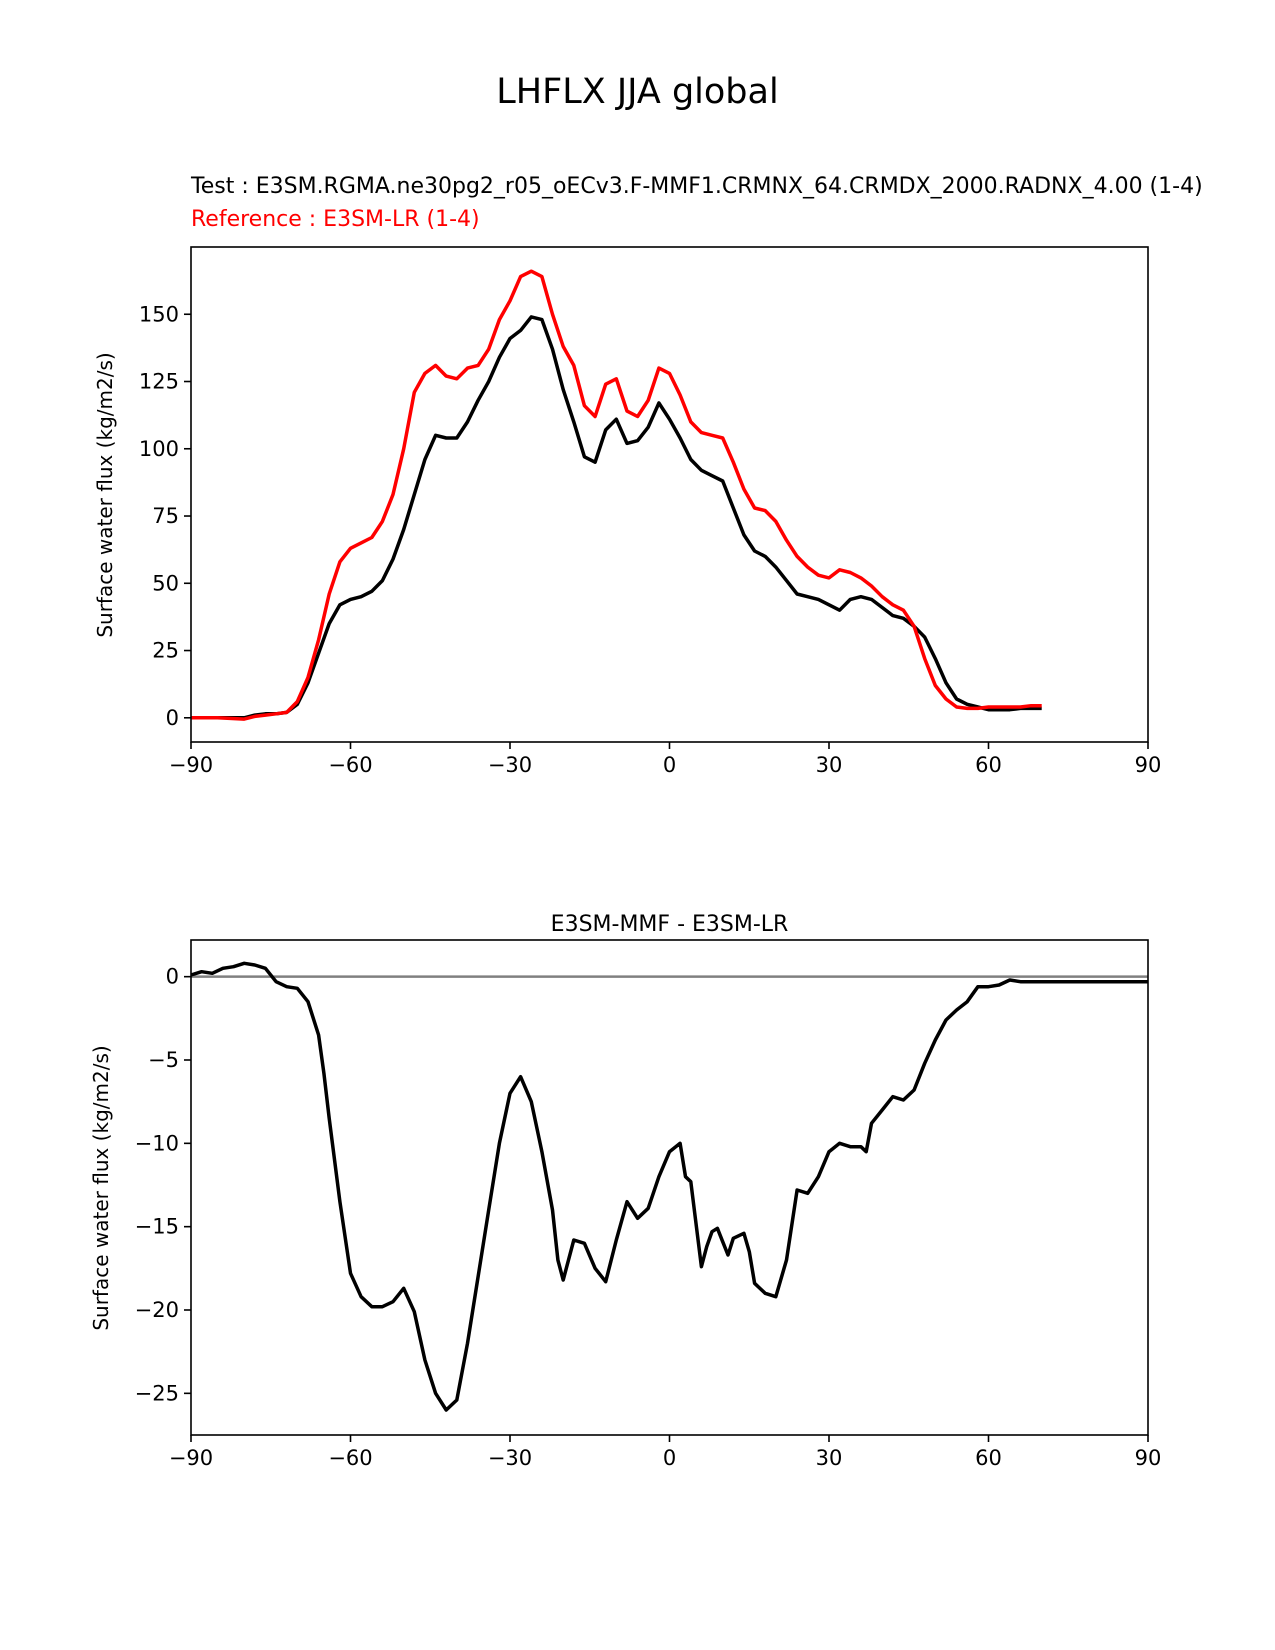 This screenshot has width=1275, height=1650. I want to click on y-tick-label: −15, so click(157, 1227).